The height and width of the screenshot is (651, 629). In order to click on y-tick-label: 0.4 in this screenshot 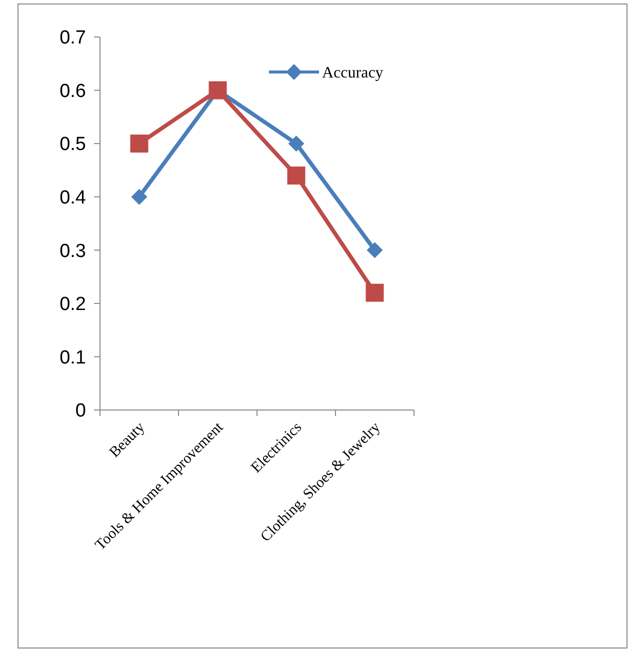, I will do `click(73, 198)`.